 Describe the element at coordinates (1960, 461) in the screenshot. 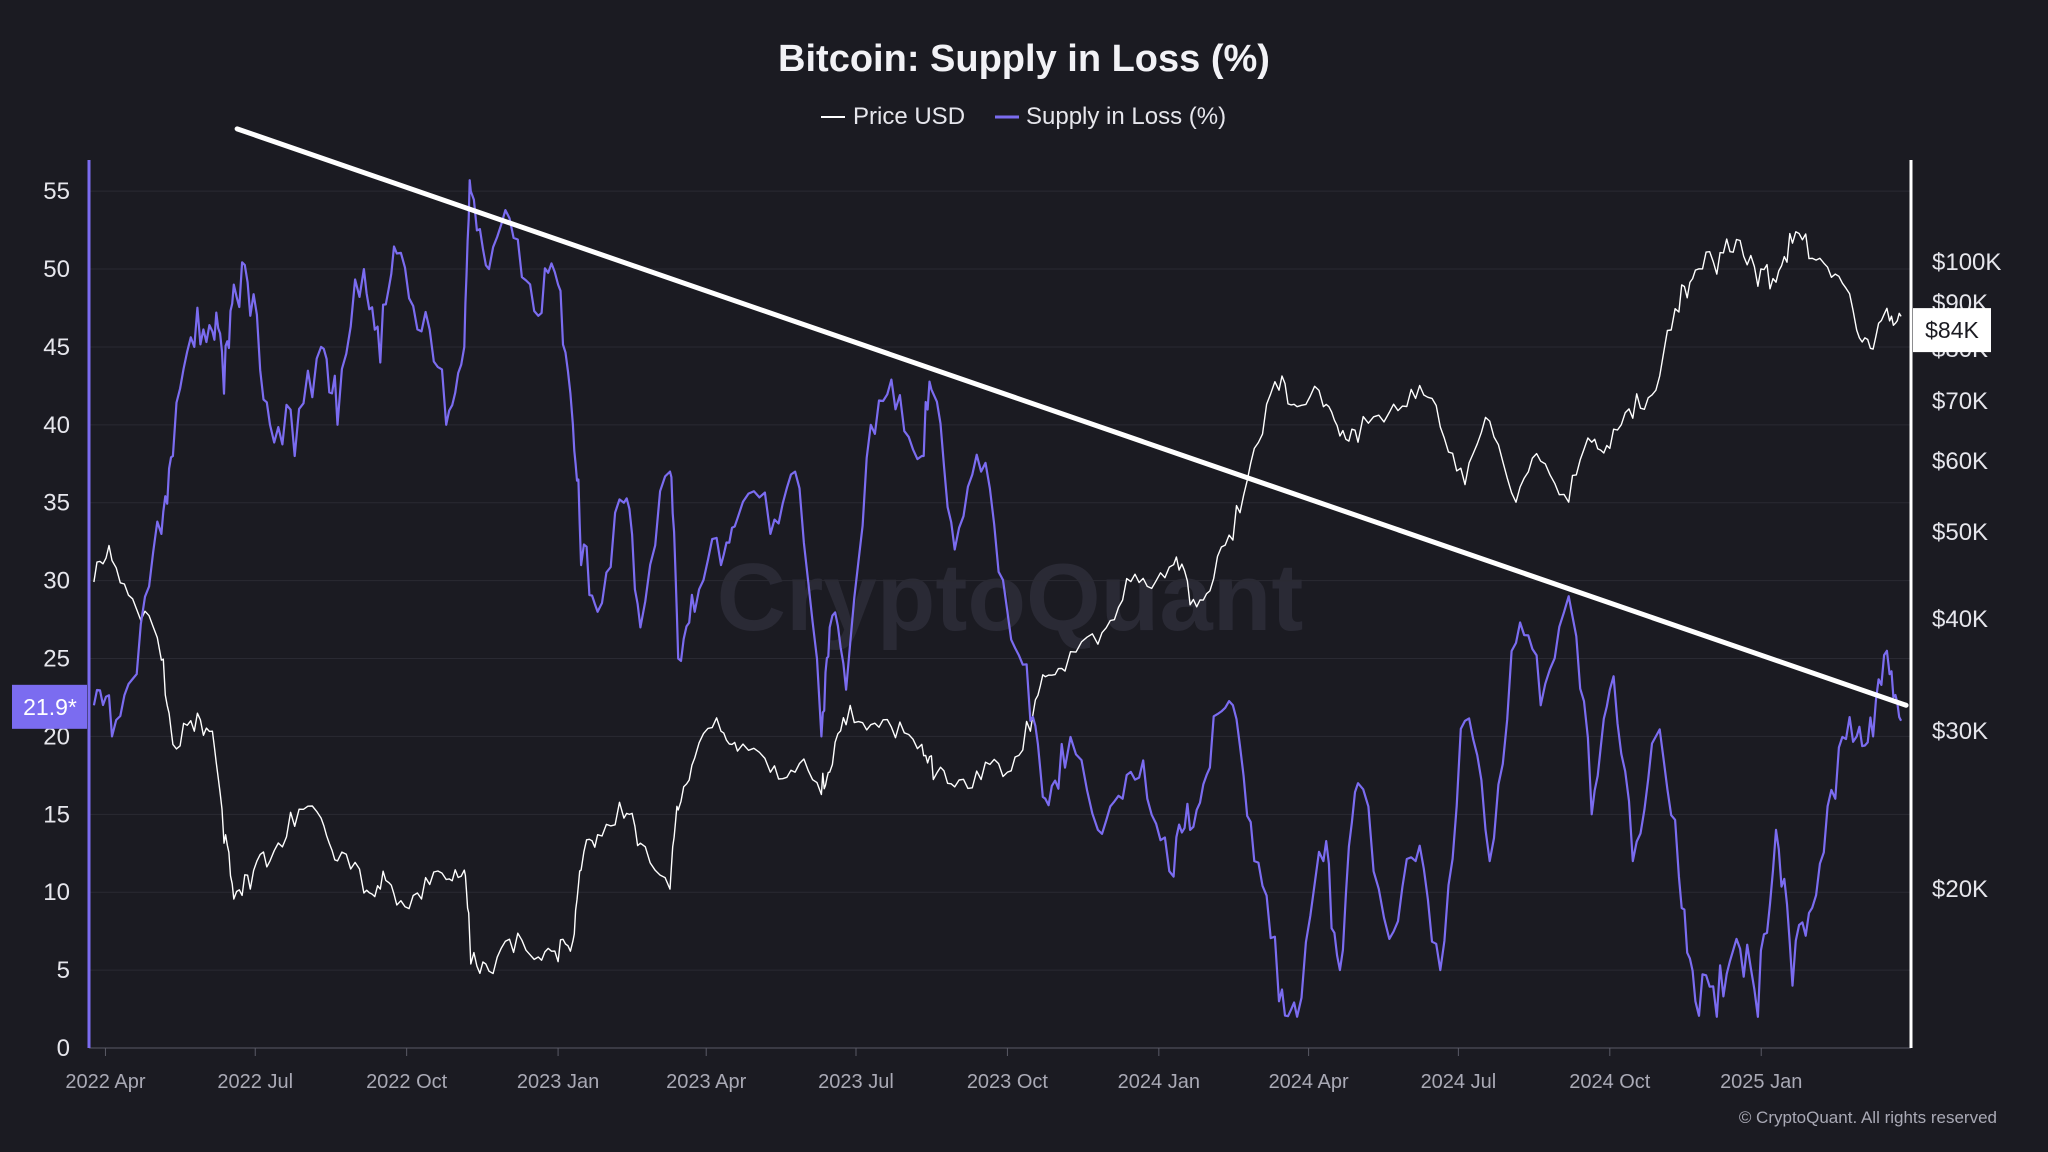

I see `y-right-tick-label: $60K` at that location.